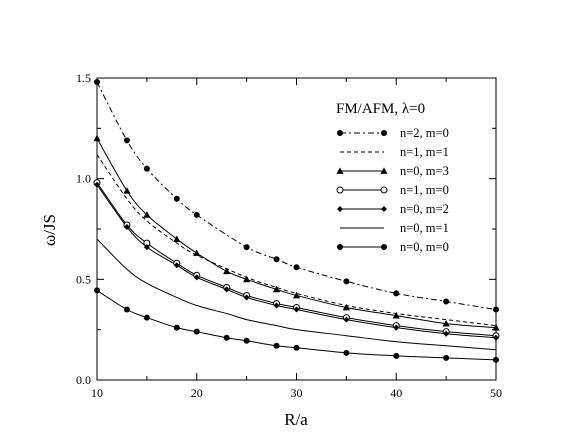 The width and height of the screenshot is (576, 445). I want to click on legend-label: n=2, m=0, so click(424, 133).